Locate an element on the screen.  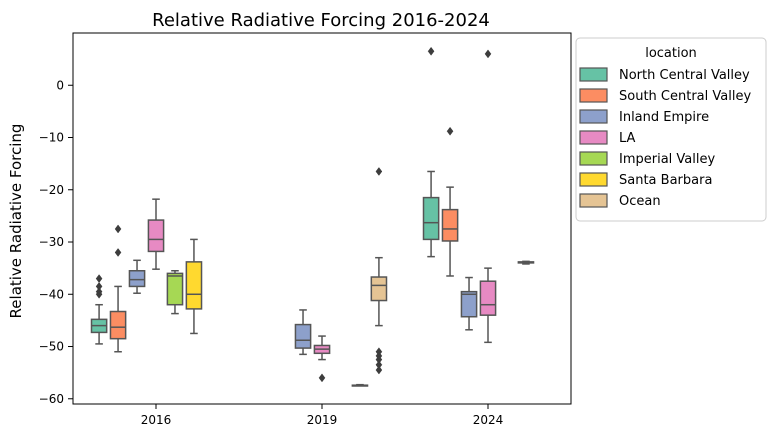
box-la-2019 is located at coordinates (322, 359).